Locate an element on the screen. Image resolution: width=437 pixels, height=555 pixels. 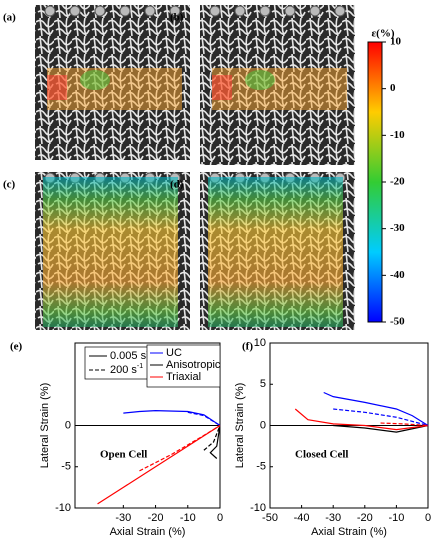
annotation: Closed Cell is located at coordinates (321, 455).